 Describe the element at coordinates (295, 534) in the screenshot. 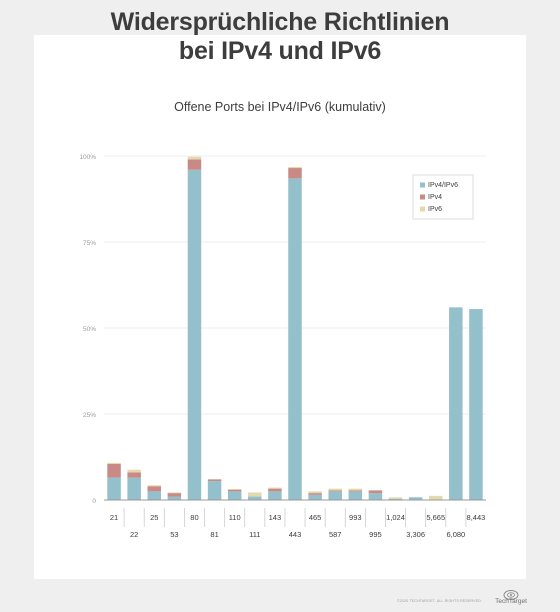

I see `x-tick-label: 443` at that location.